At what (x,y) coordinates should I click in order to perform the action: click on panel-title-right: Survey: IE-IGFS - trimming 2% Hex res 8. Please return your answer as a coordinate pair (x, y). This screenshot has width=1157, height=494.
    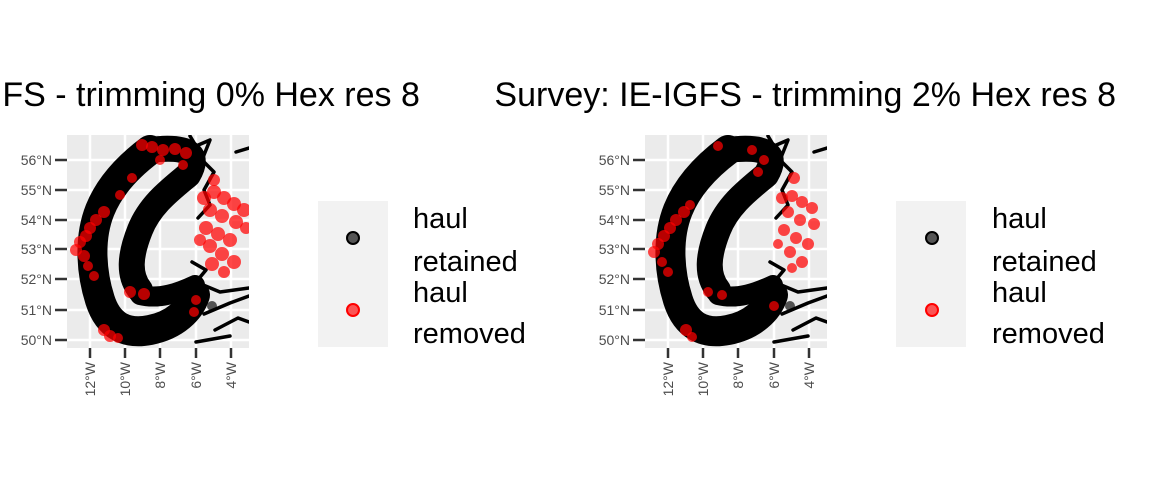
    Looking at the image, I should click on (805, 95).